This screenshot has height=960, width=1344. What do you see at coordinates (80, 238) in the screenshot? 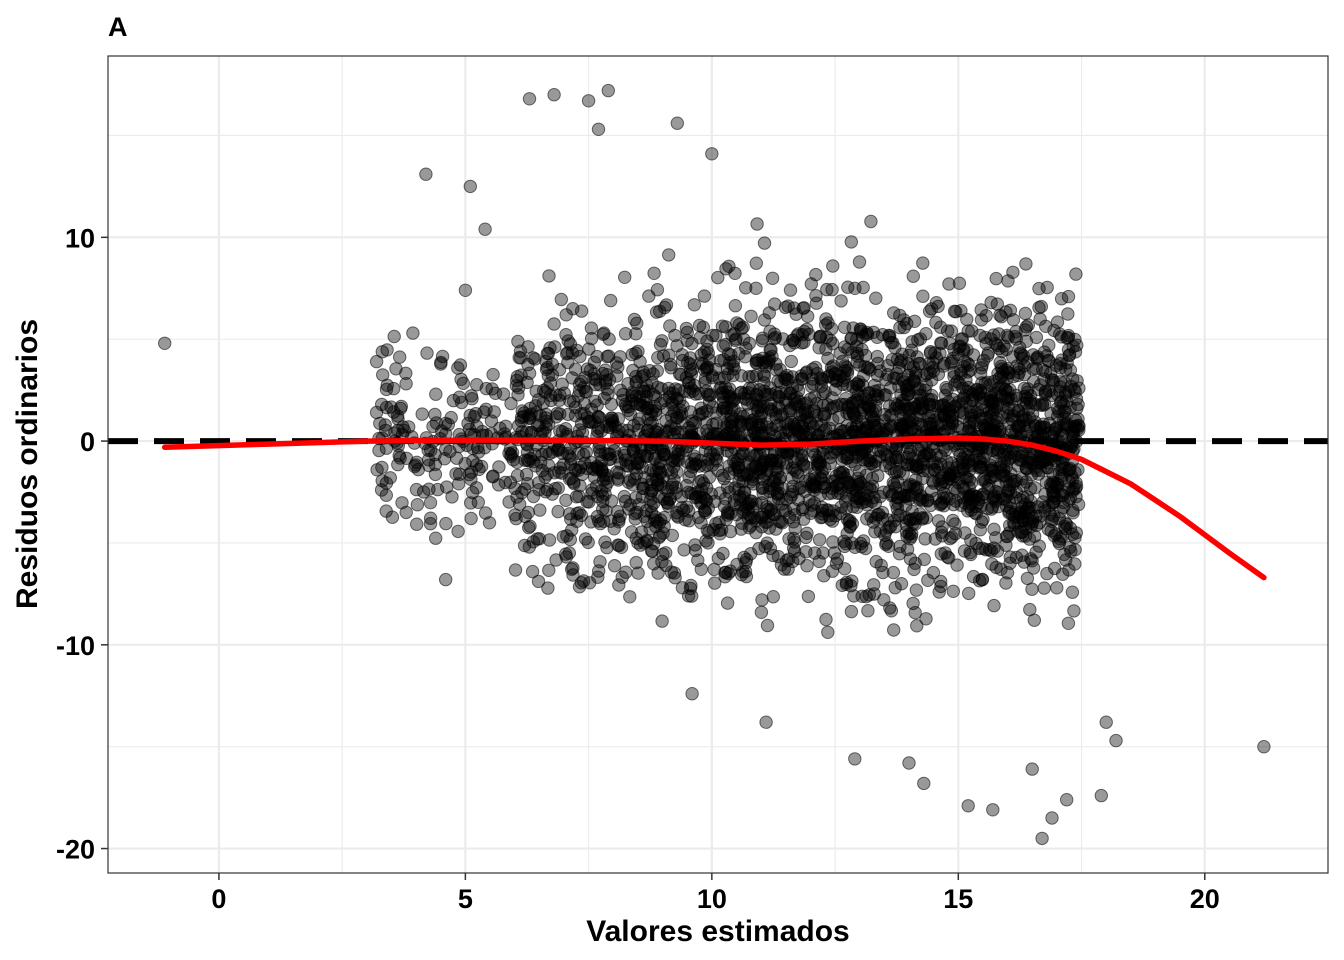
I see `y-tick-label: 10` at bounding box center [80, 238].